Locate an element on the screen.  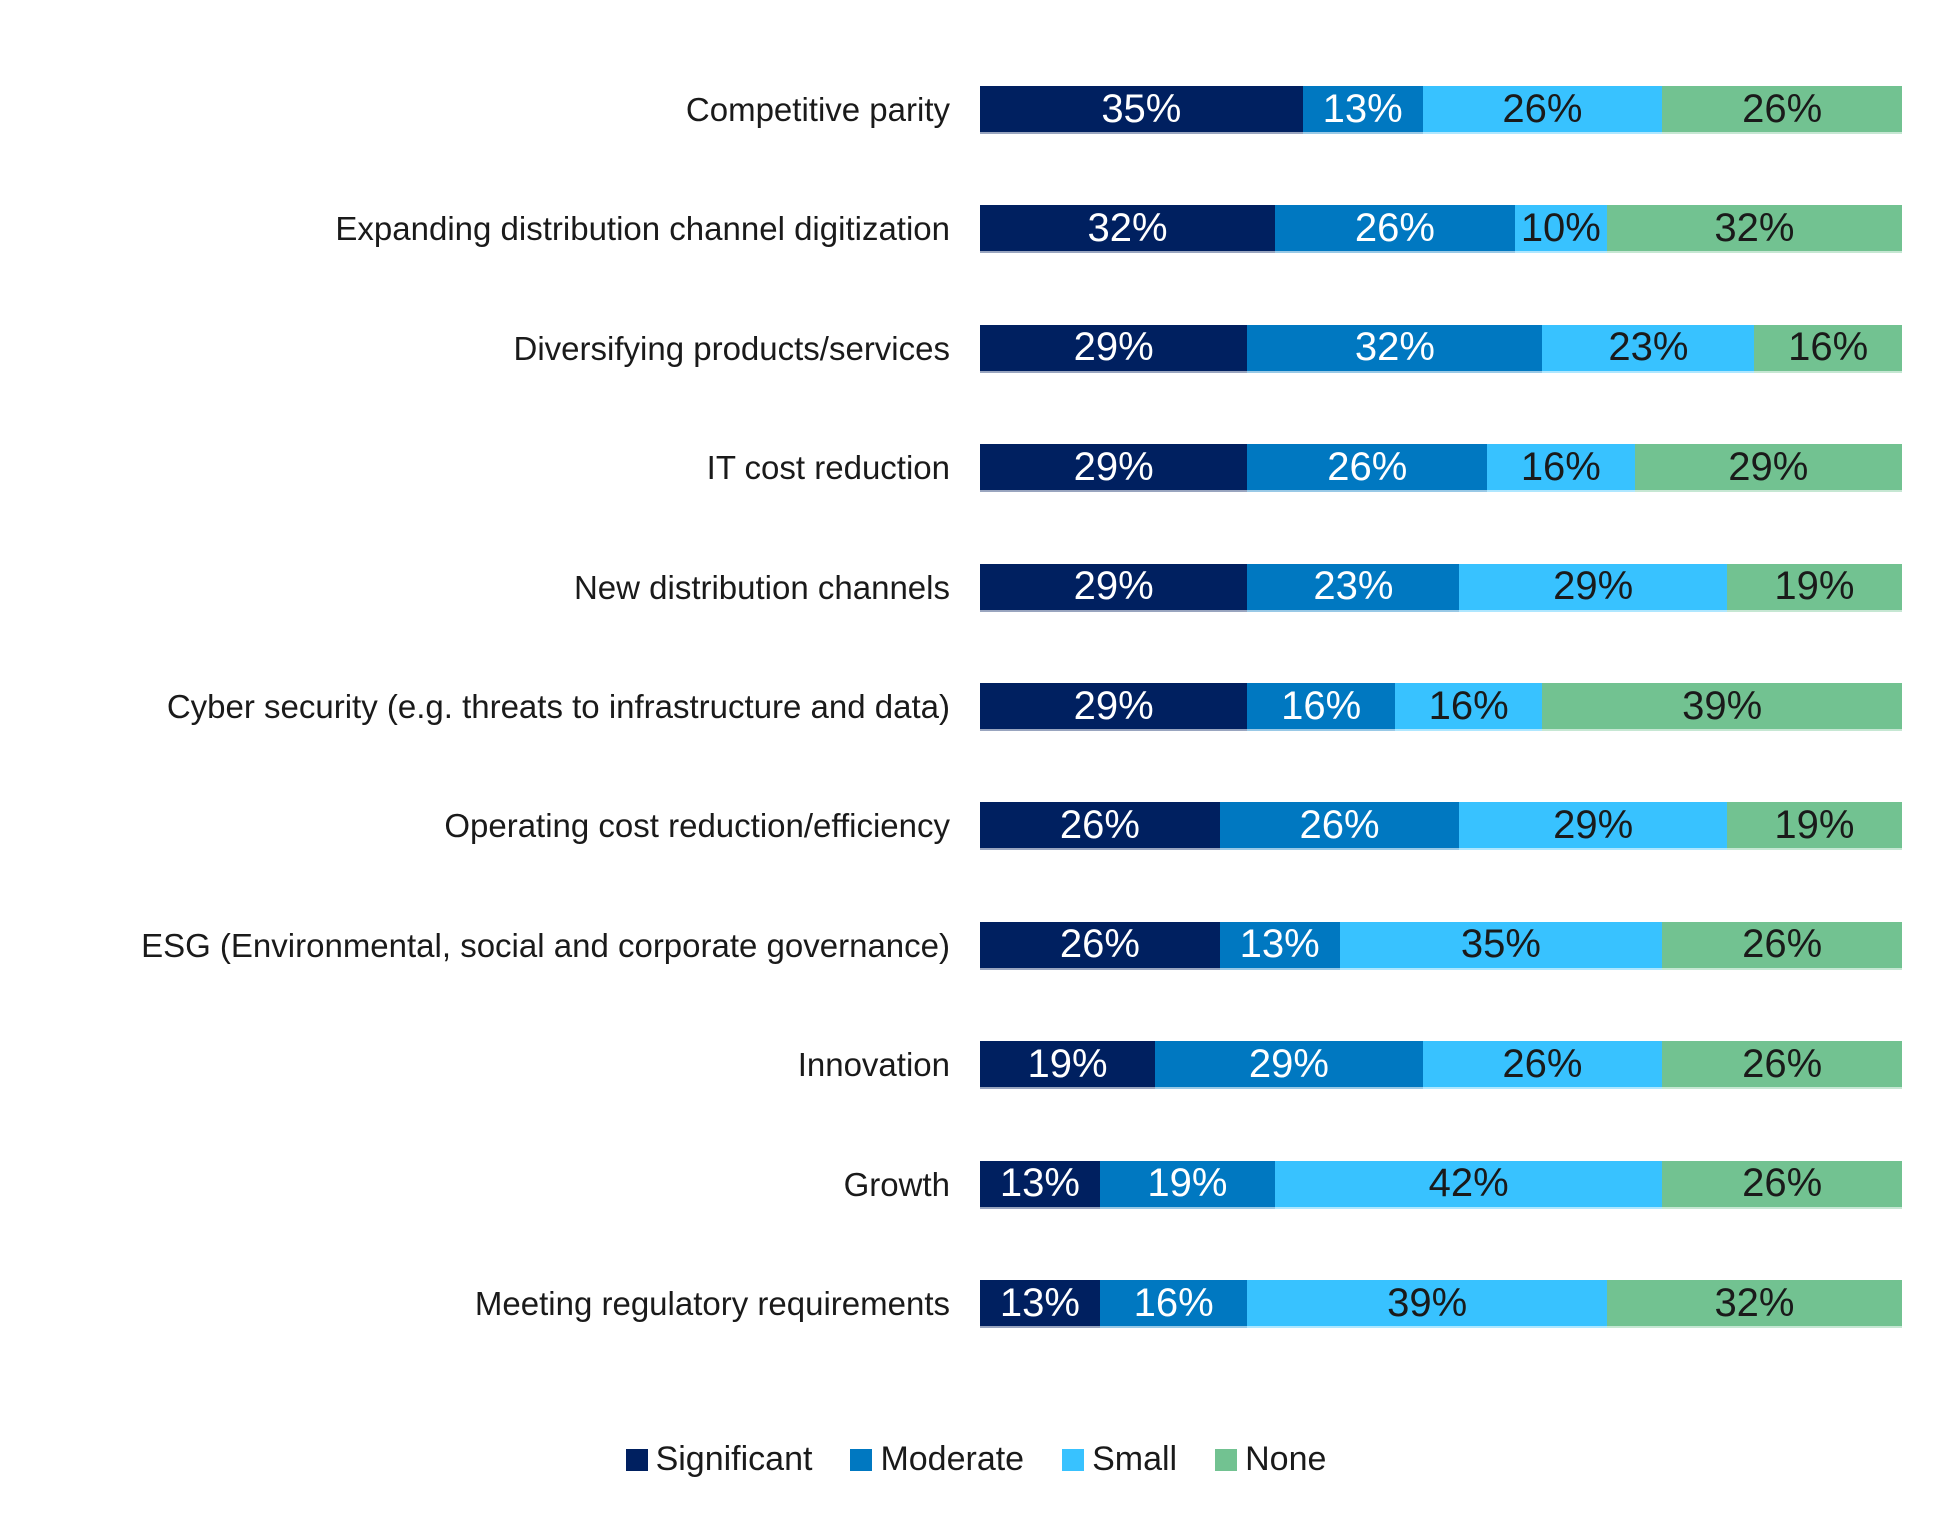
bar-segment-small: 35% is located at coordinates (1501, 945).